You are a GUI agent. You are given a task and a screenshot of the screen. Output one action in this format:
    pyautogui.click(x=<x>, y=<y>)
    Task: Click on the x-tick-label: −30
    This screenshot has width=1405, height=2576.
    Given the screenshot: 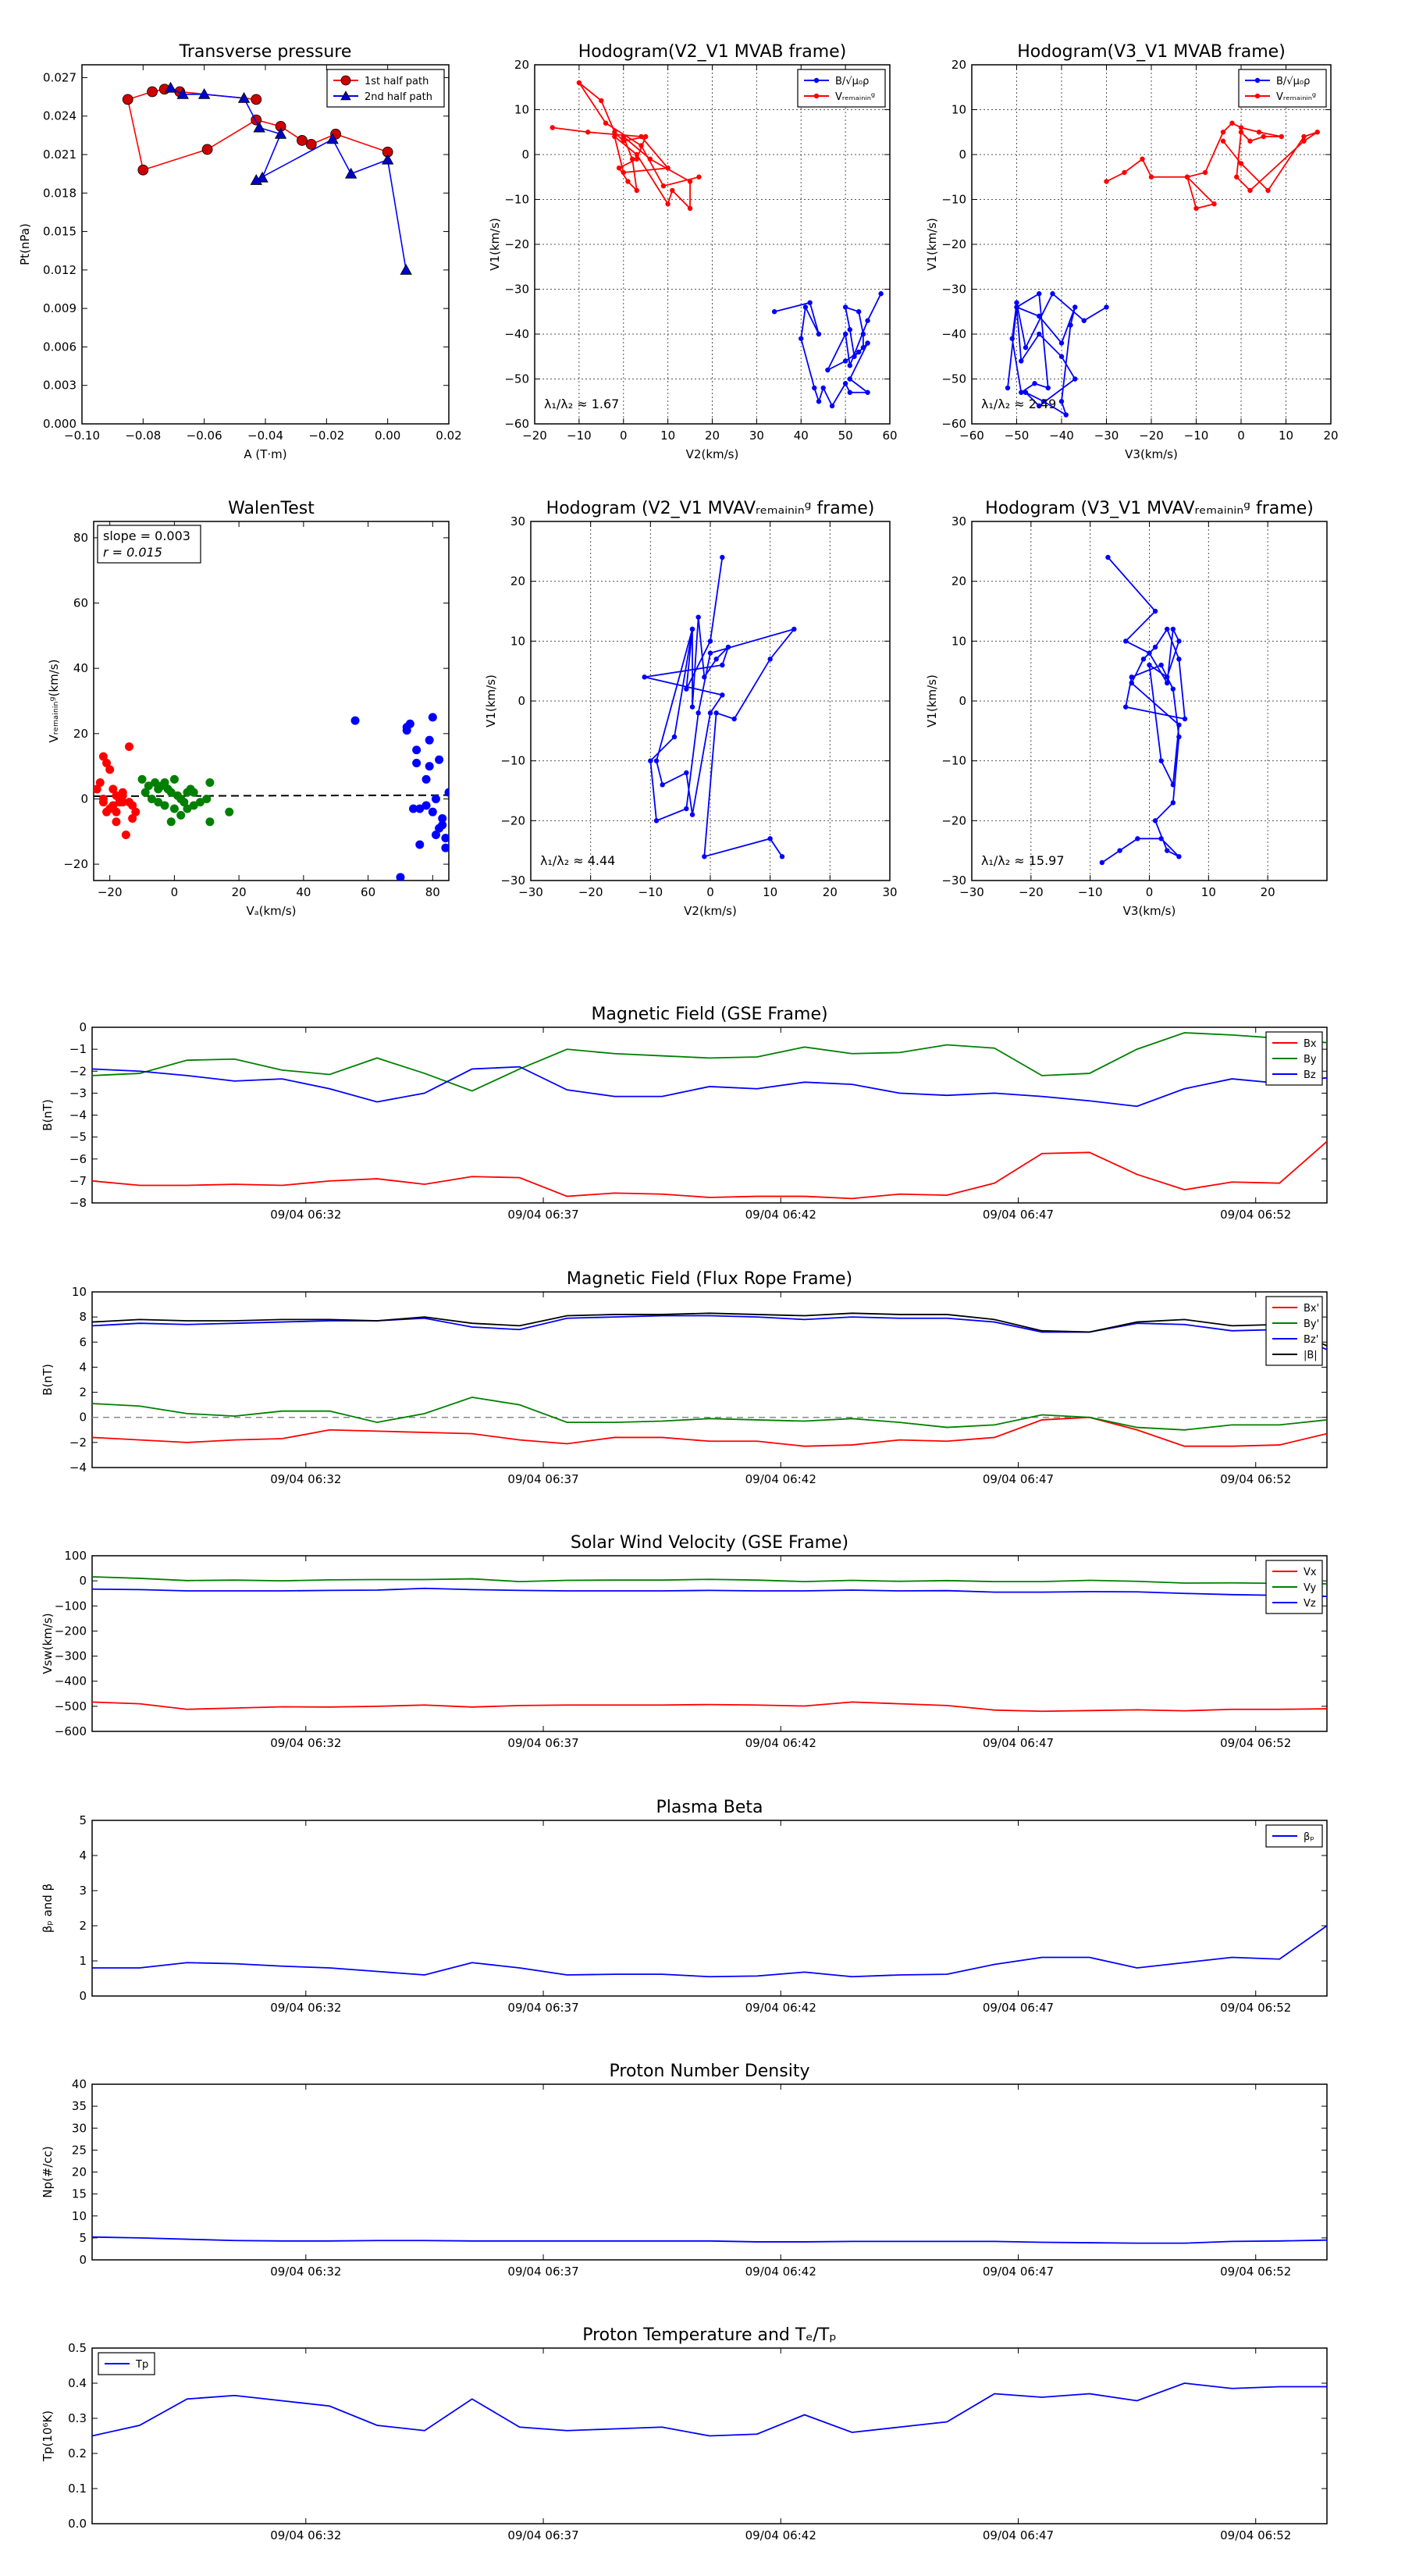 What is the action you would take?
    pyautogui.click(x=531, y=892)
    